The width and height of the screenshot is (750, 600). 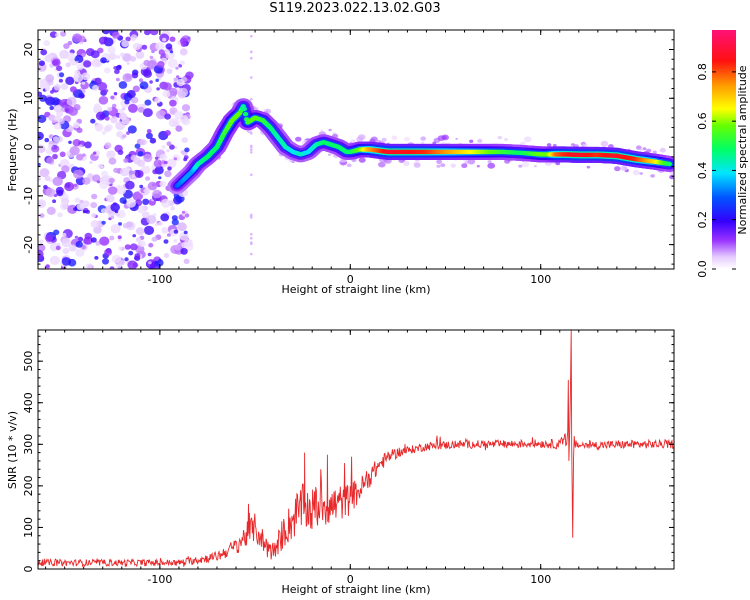 What do you see at coordinates (540, 579) in the screenshot?
I see `x-tick-label: 100` at bounding box center [540, 579].